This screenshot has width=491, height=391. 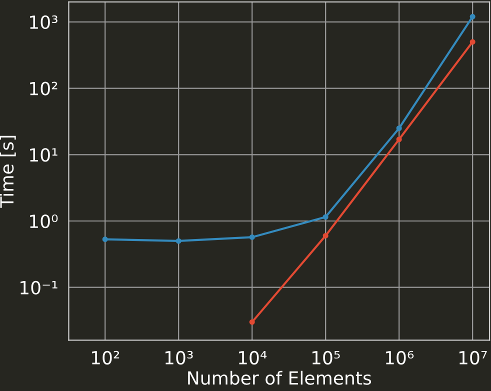 What do you see at coordinates (473, 357) in the screenshot?
I see `x-tick-label: 10⁷` at bounding box center [473, 357].